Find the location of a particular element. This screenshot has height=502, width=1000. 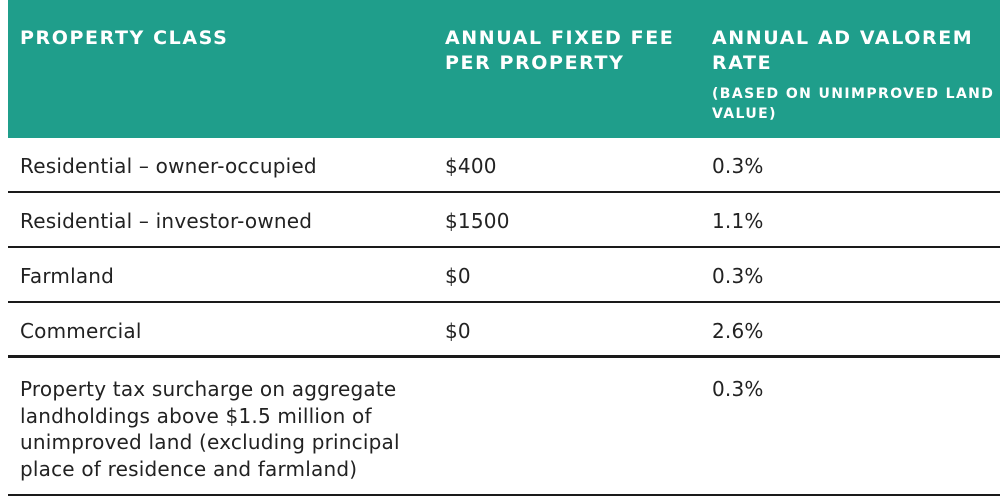

table-row: Residential – investor-owned $1500 1.1% is located at coordinates (504, 220).